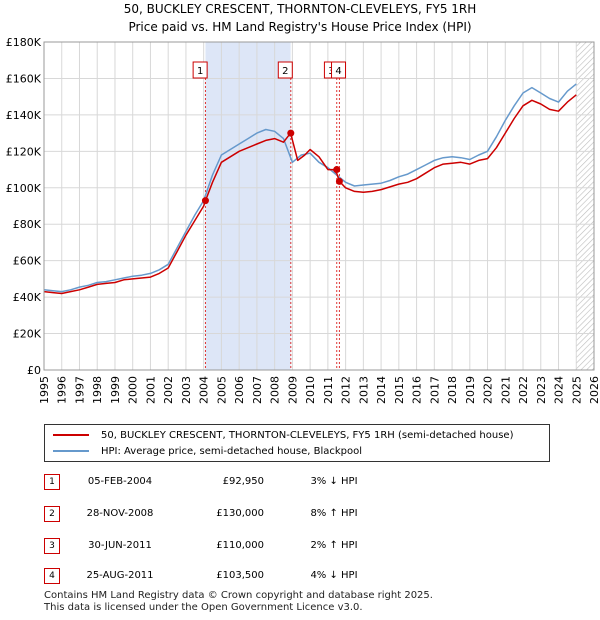 Image resolution: width=600 pixels, height=620 pixels. Describe the element at coordinates (120, 481) in the screenshot. I see `sale-date: 05-FEB-2004` at that location.